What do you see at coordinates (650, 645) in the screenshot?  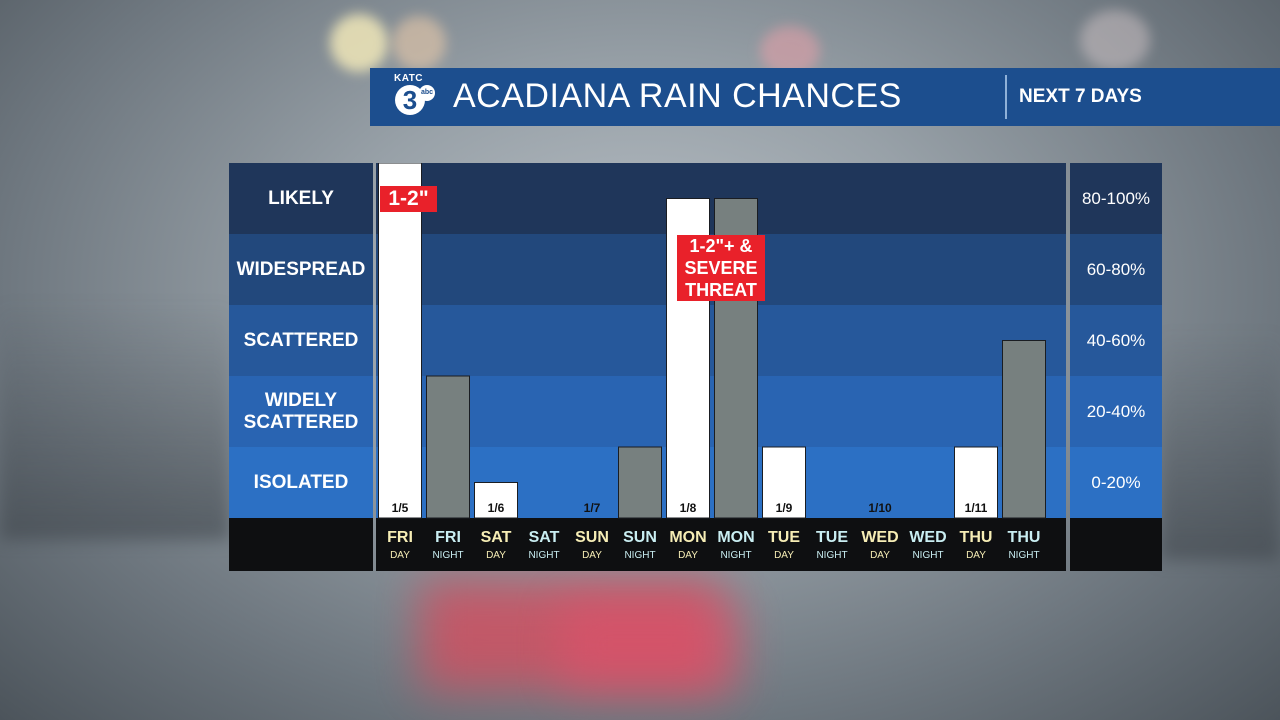 I see `background-taillight-reflection` at bounding box center [650, 645].